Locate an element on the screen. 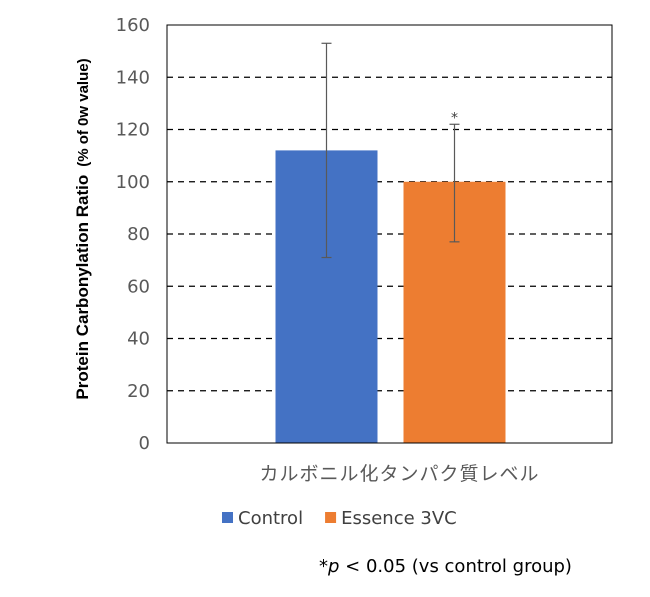 The height and width of the screenshot is (597, 650). y-tick-label-160: 160 is located at coordinates (133, 25).